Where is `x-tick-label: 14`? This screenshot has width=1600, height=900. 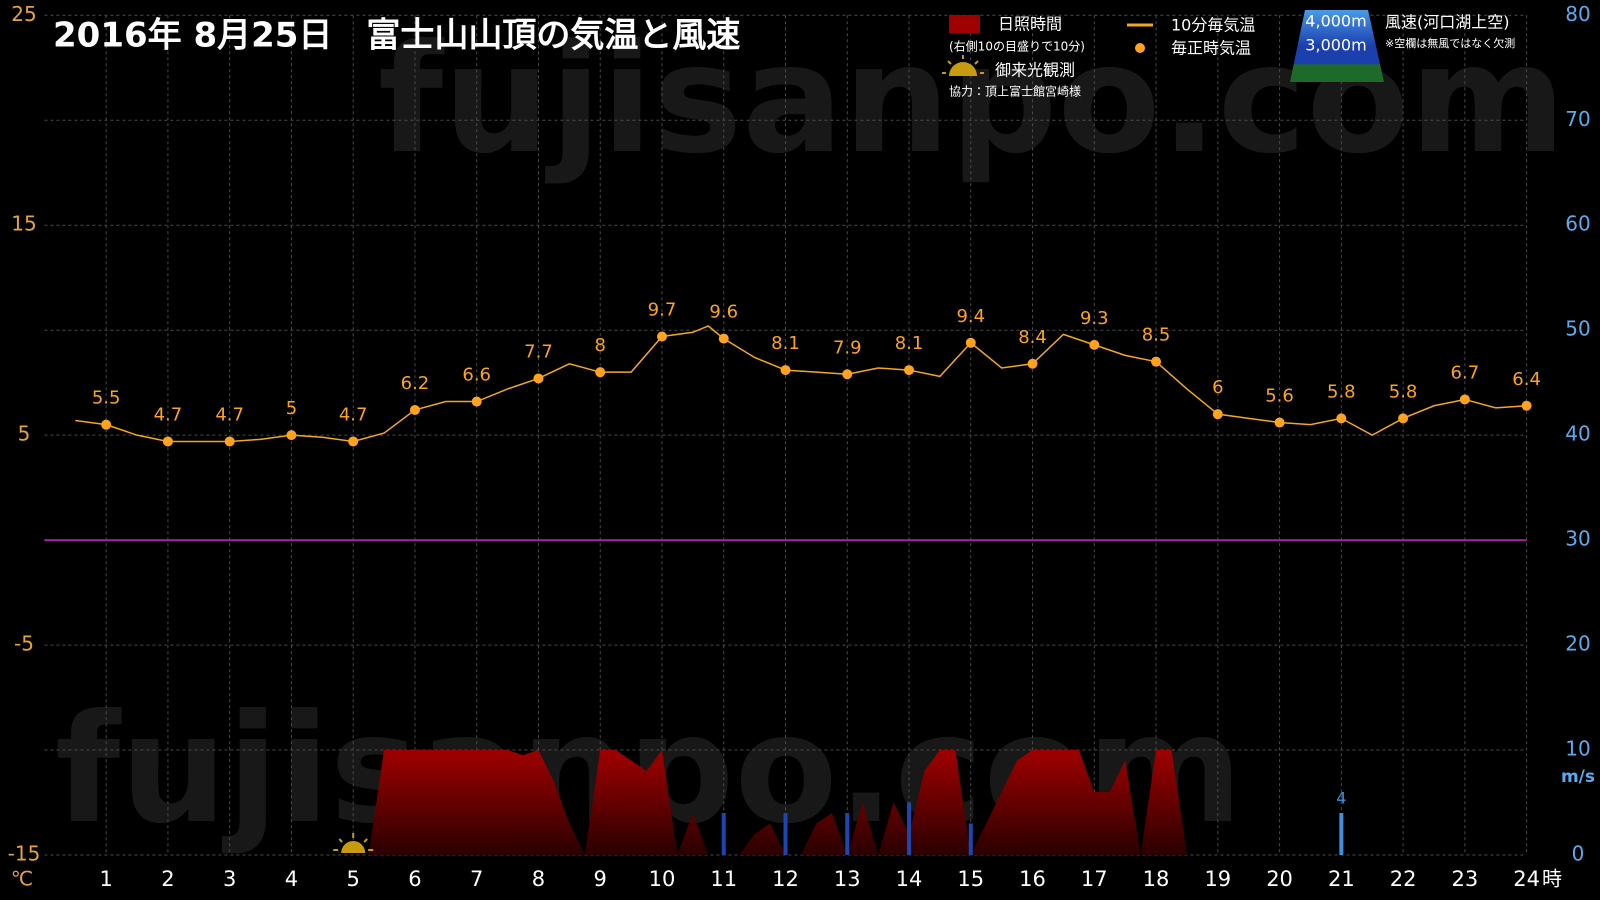 x-tick-label: 14 is located at coordinates (909, 879).